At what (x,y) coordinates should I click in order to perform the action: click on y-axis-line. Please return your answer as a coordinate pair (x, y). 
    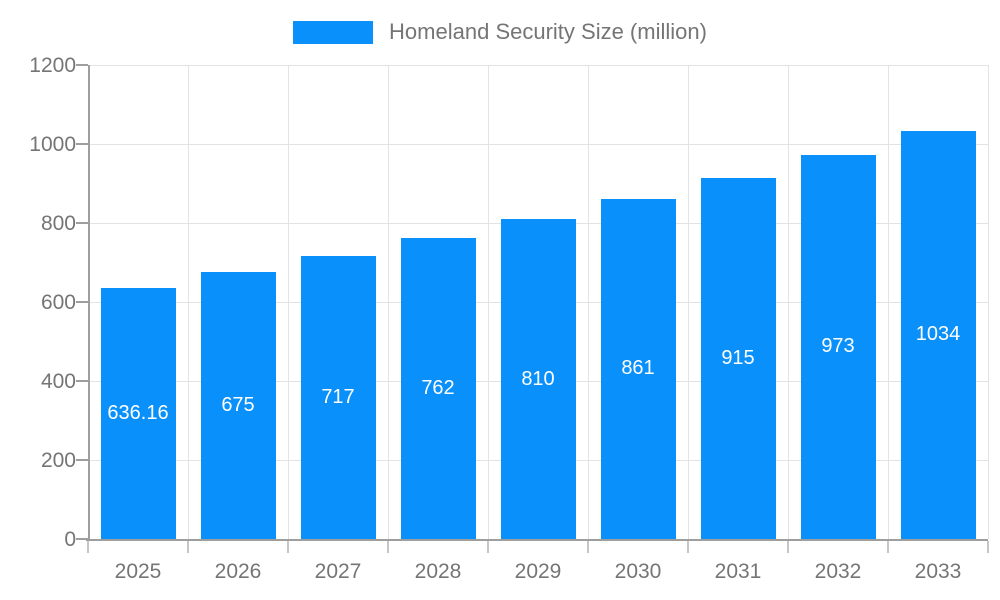
    Looking at the image, I should click on (89, 302).